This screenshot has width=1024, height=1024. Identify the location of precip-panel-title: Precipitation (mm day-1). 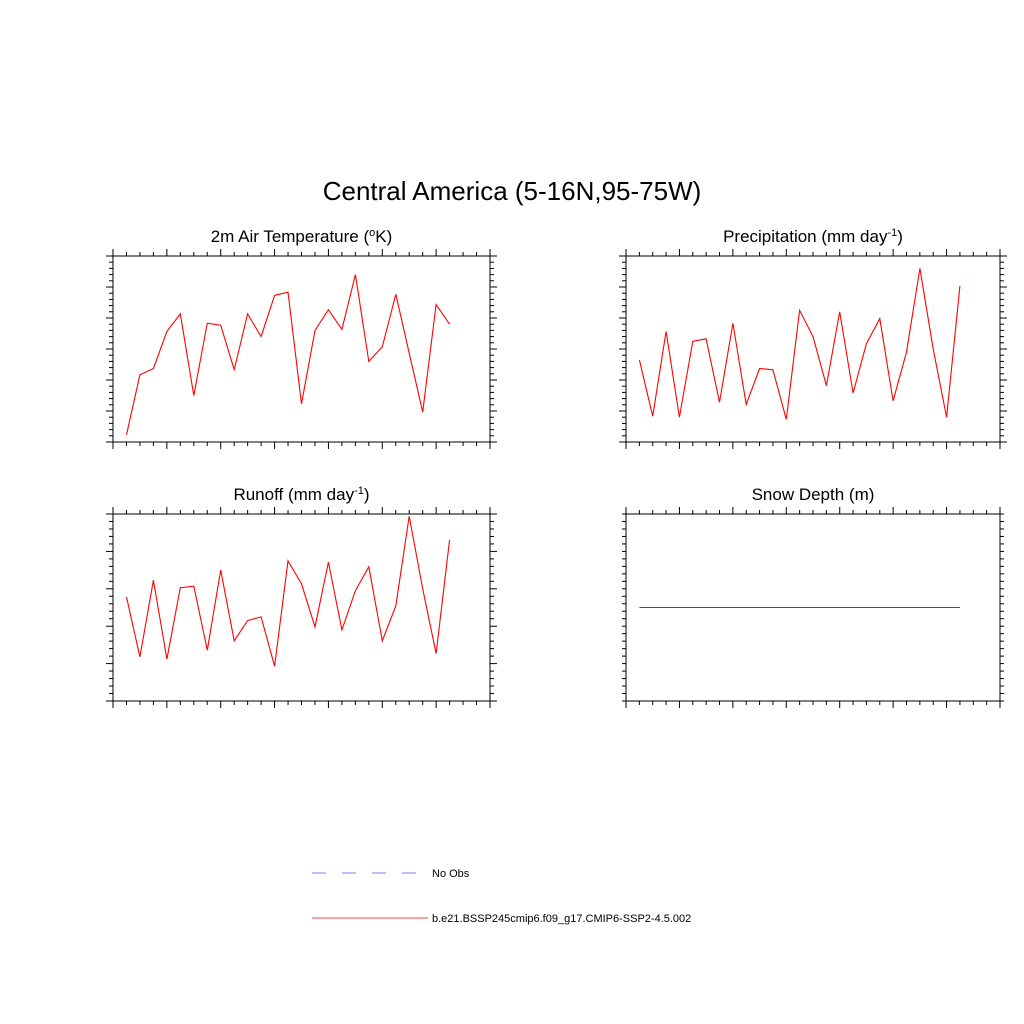
(813, 236).